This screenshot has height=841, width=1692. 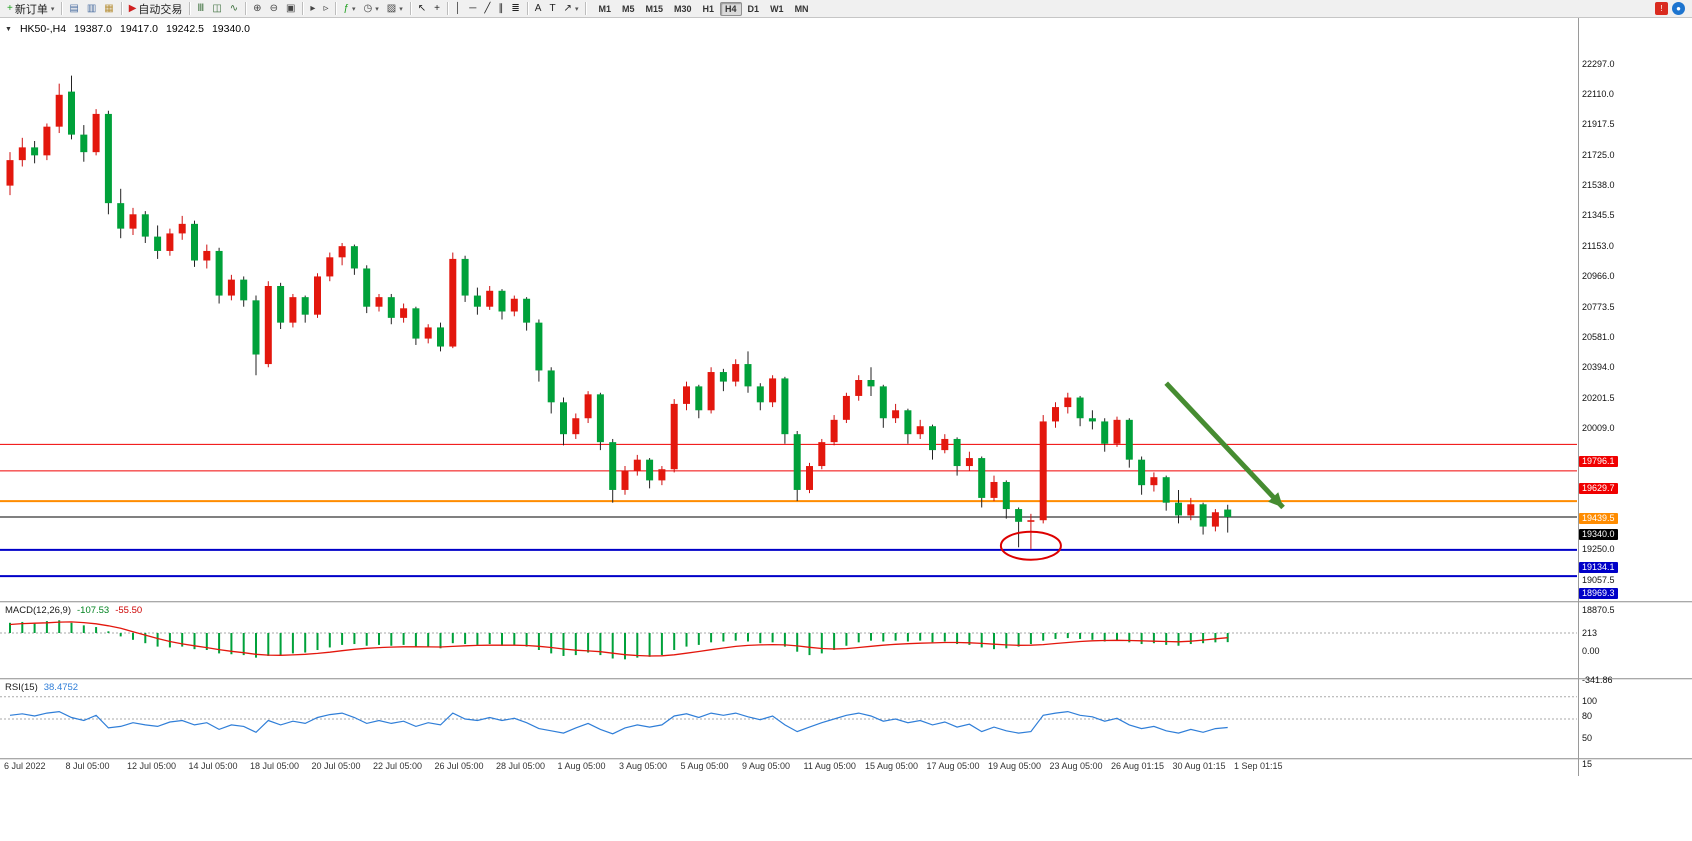 What do you see at coordinates (1598, 594) in the screenshot?
I see `price-line-badge: 18969.3` at bounding box center [1598, 594].